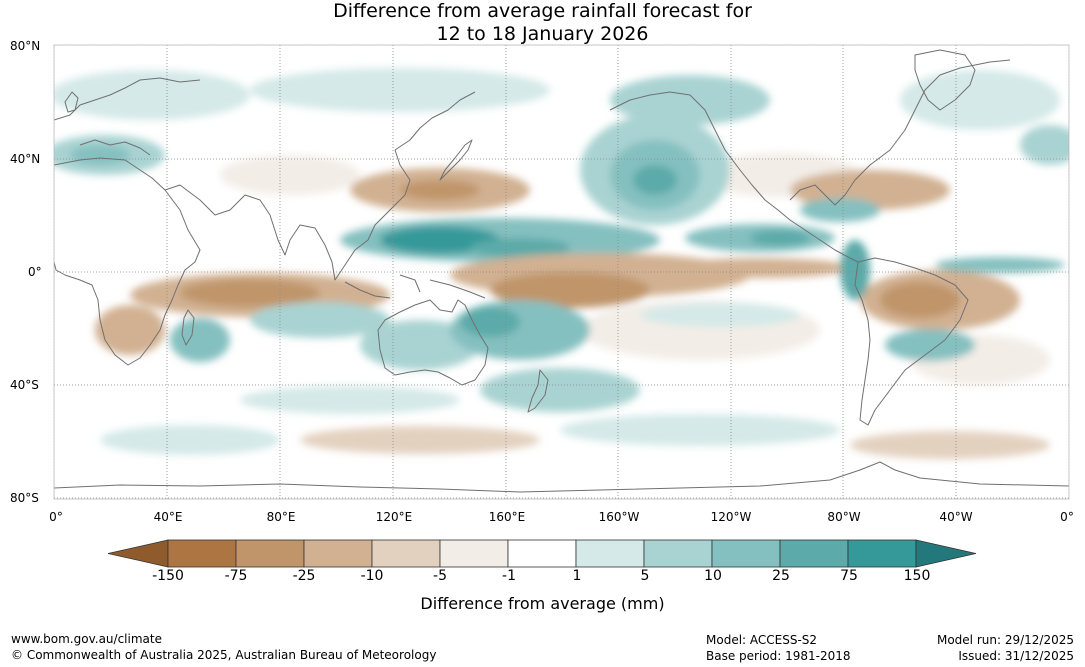  What do you see at coordinates (538, 391) in the screenshot?
I see `new-zealand-coast` at bounding box center [538, 391].